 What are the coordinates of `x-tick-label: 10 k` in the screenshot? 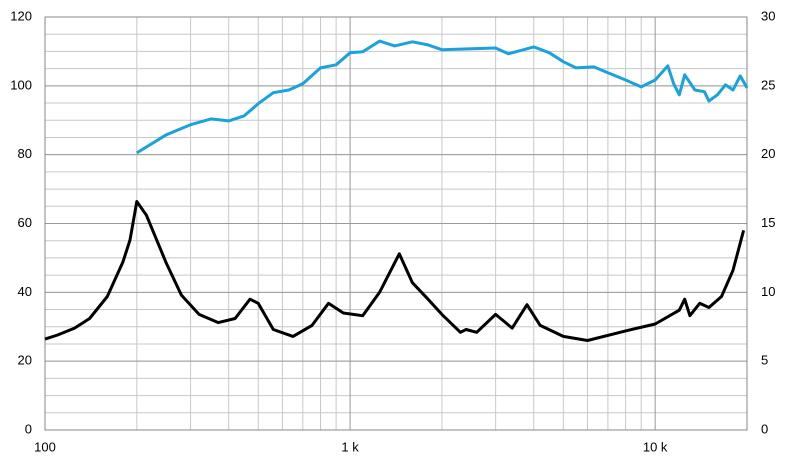 It's located at (655, 446).